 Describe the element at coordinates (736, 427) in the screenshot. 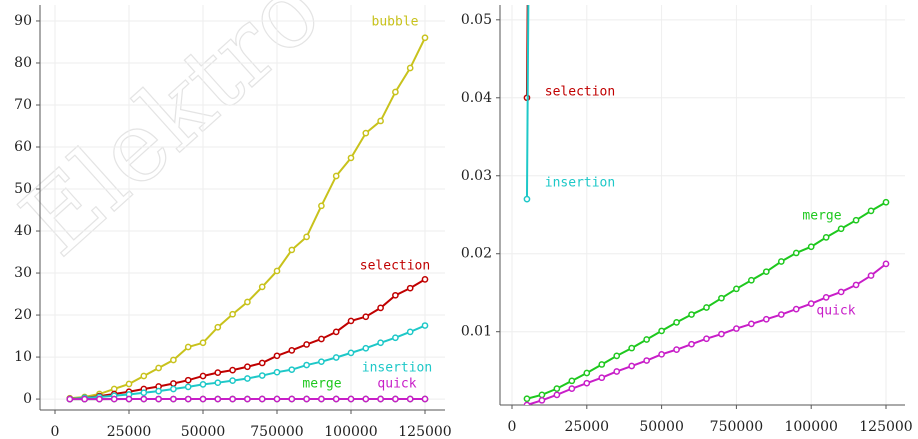

I see `x-tick-label: 750000` at that location.